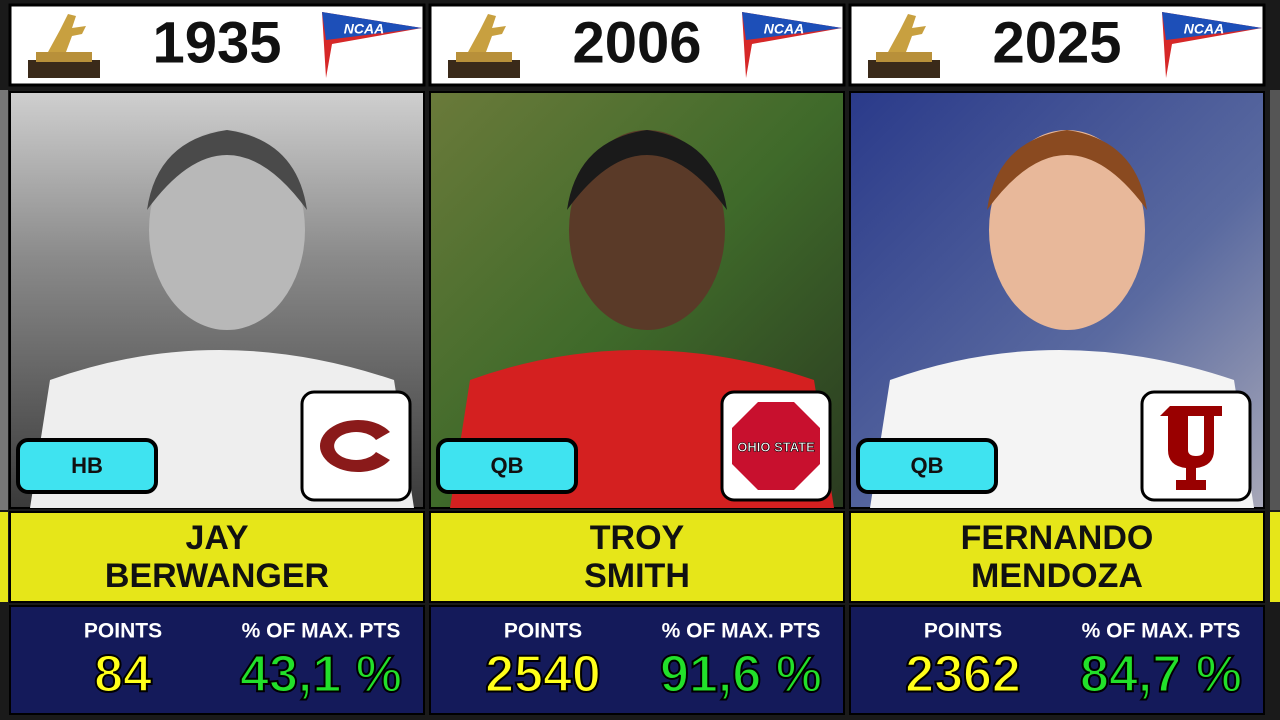  Describe the element at coordinates (217, 576) in the screenshot. I see `player-name: BERWANGER` at that location.